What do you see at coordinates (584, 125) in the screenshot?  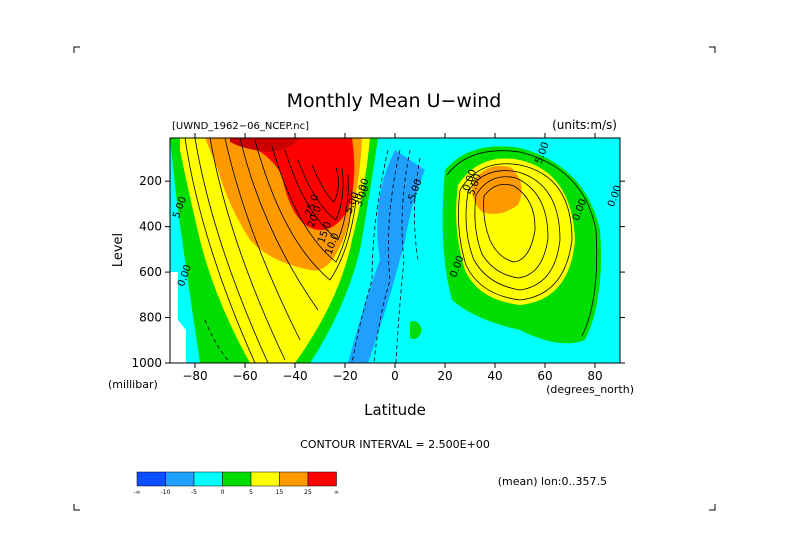 I see `units-label: (units:m/s)` at bounding box center [584, 125].